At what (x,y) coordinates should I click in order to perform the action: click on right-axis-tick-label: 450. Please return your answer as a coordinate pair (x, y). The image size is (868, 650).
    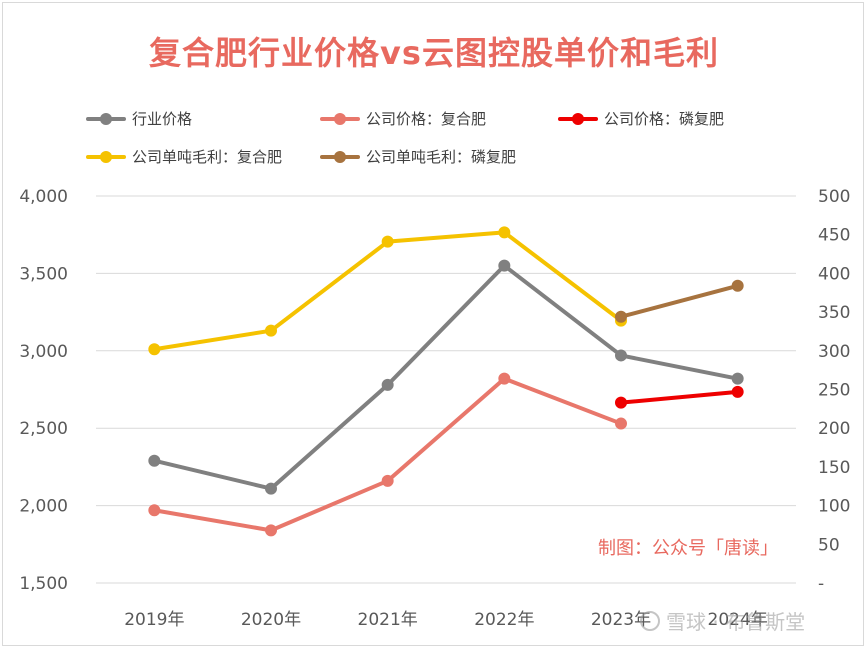
    Looking at the image, I should click on (834, 236).